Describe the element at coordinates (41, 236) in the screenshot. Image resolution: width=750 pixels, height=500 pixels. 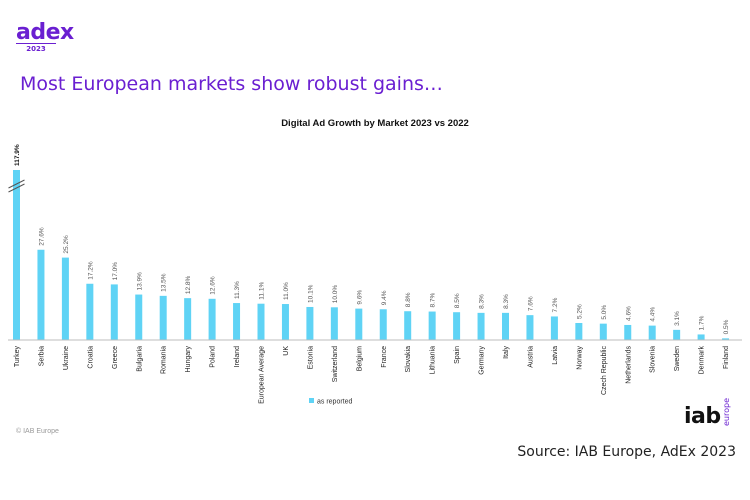
I see `data-label: 27.6%` at that location.